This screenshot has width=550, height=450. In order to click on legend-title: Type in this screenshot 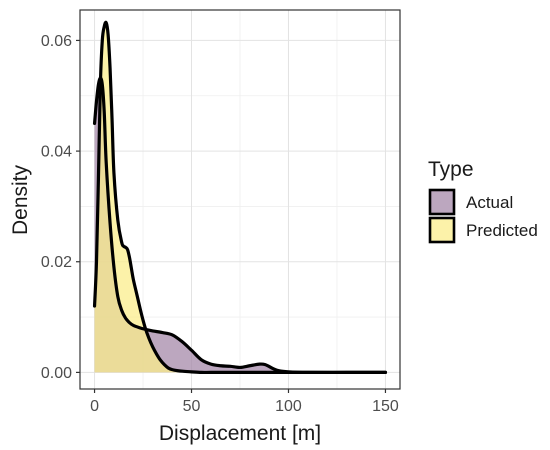, I will do `click(451, 169)`.